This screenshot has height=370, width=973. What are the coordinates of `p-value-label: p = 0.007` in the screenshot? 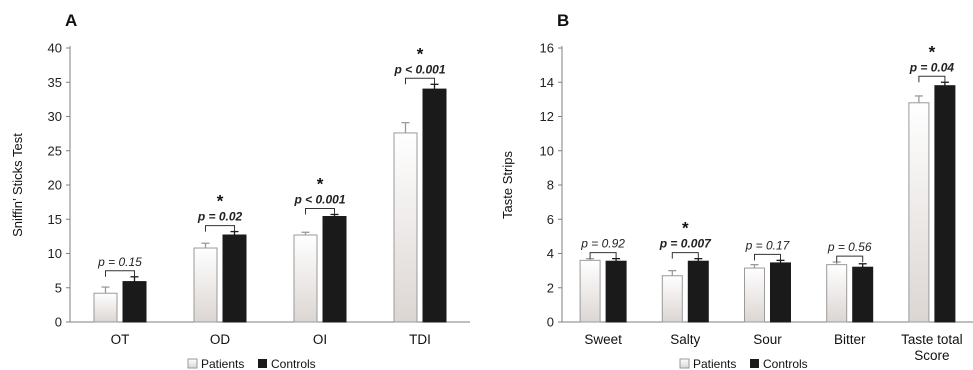 It's located at (685, 244).